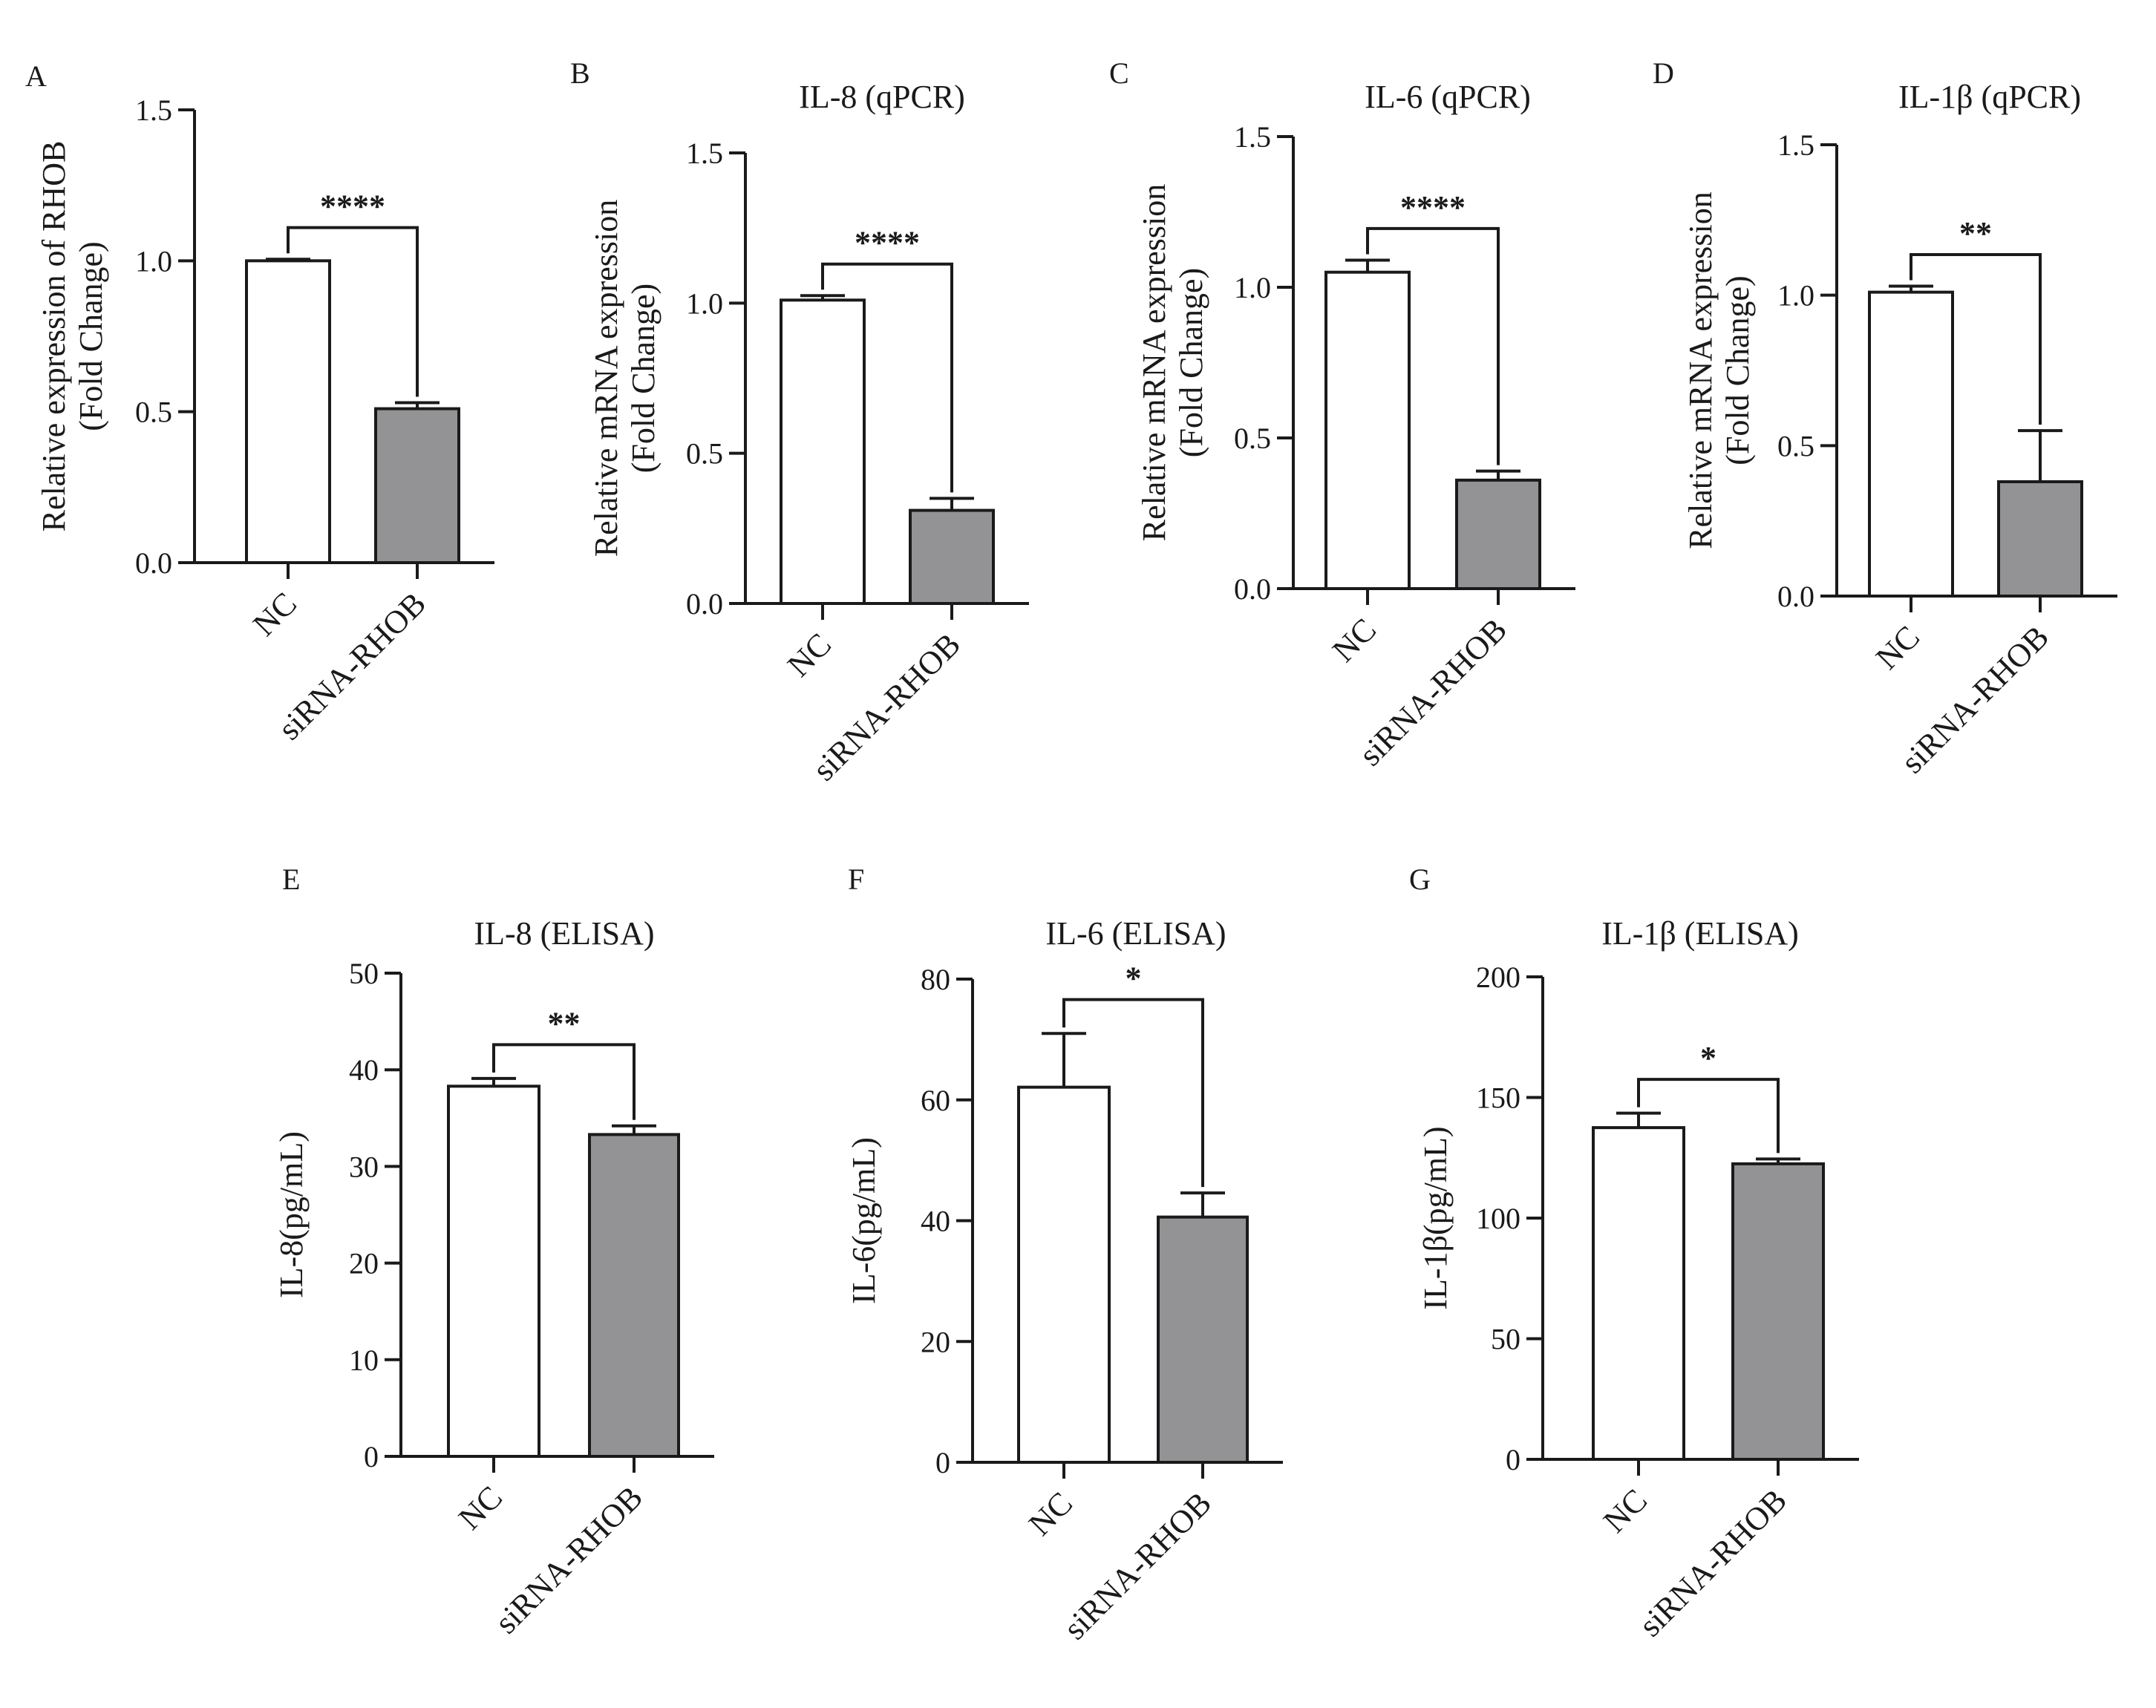  What do you see at coordinates (864, 1221) in the screenshot?
I see `y-axis-label: IL-6(pg/mL)` at bounding box center [864, 1221].